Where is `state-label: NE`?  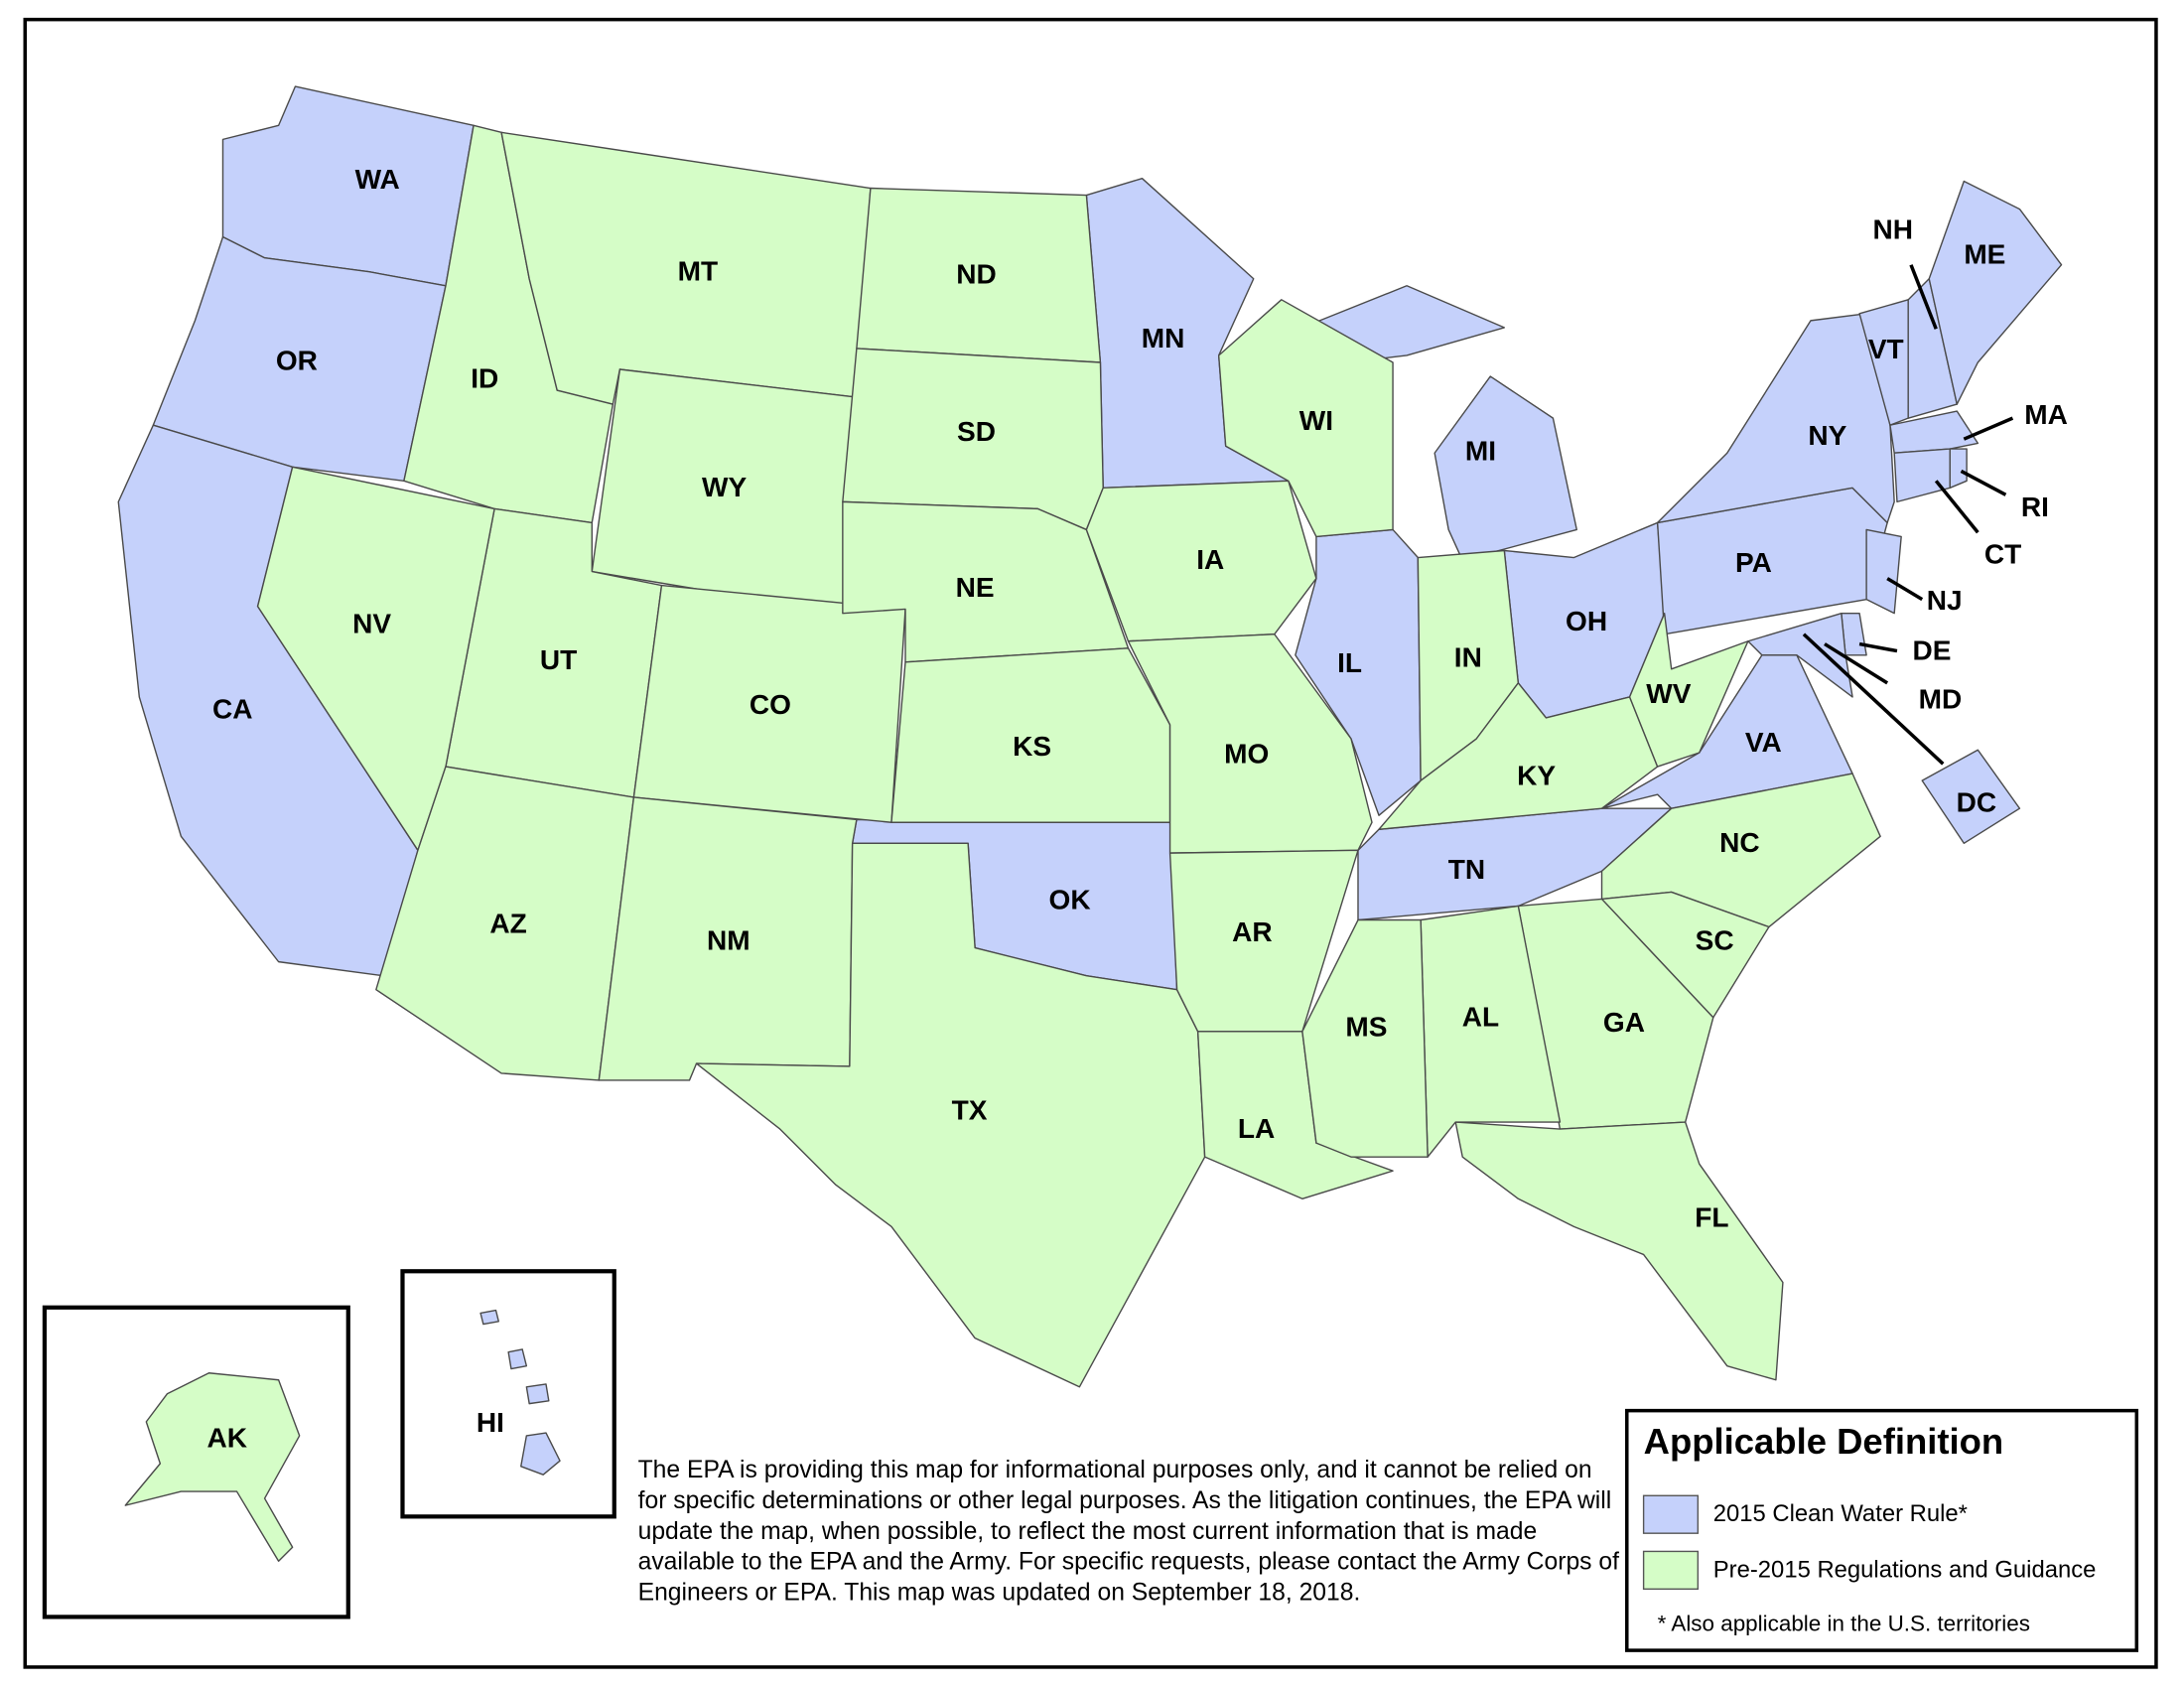
state-label: NE is located at coordinates (975, 587).